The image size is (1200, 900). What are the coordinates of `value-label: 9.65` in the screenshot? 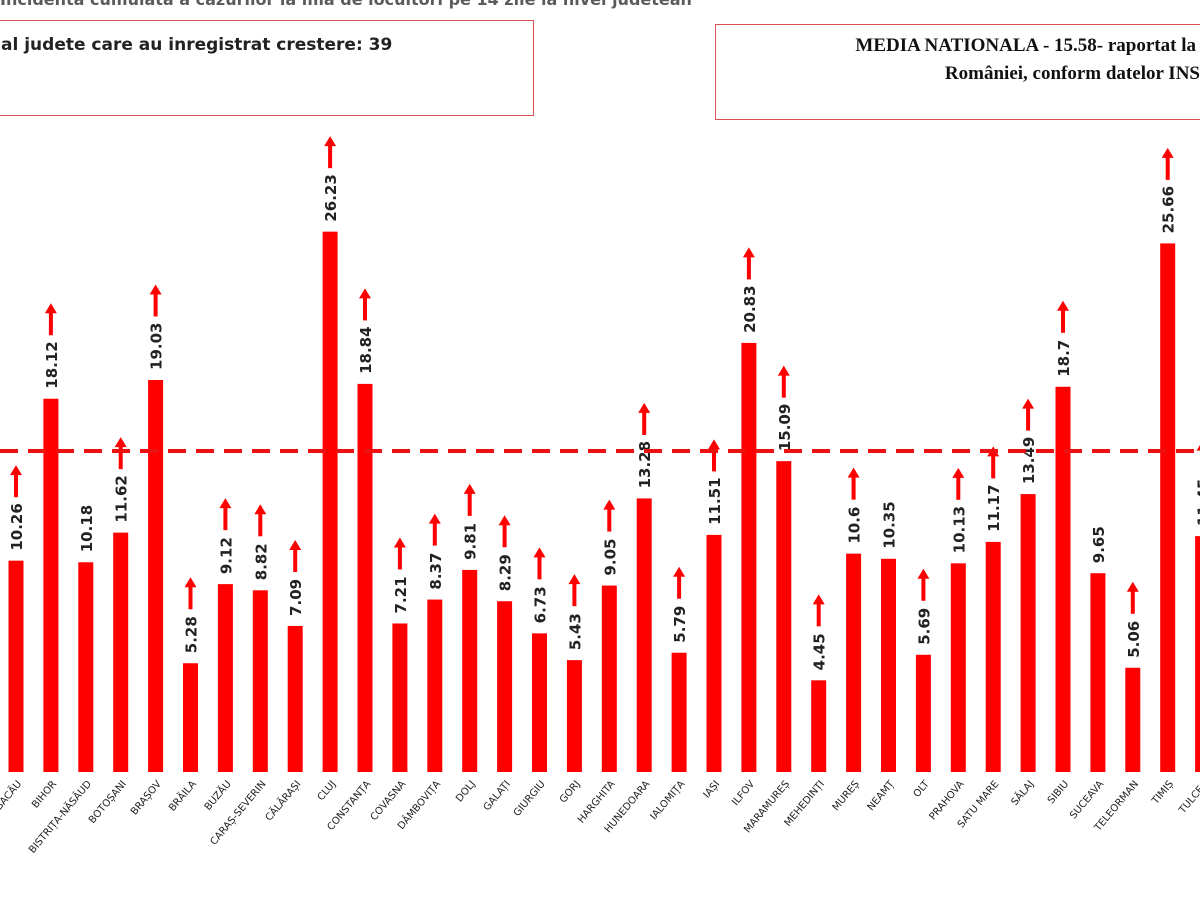 It's located at (1099, 544).